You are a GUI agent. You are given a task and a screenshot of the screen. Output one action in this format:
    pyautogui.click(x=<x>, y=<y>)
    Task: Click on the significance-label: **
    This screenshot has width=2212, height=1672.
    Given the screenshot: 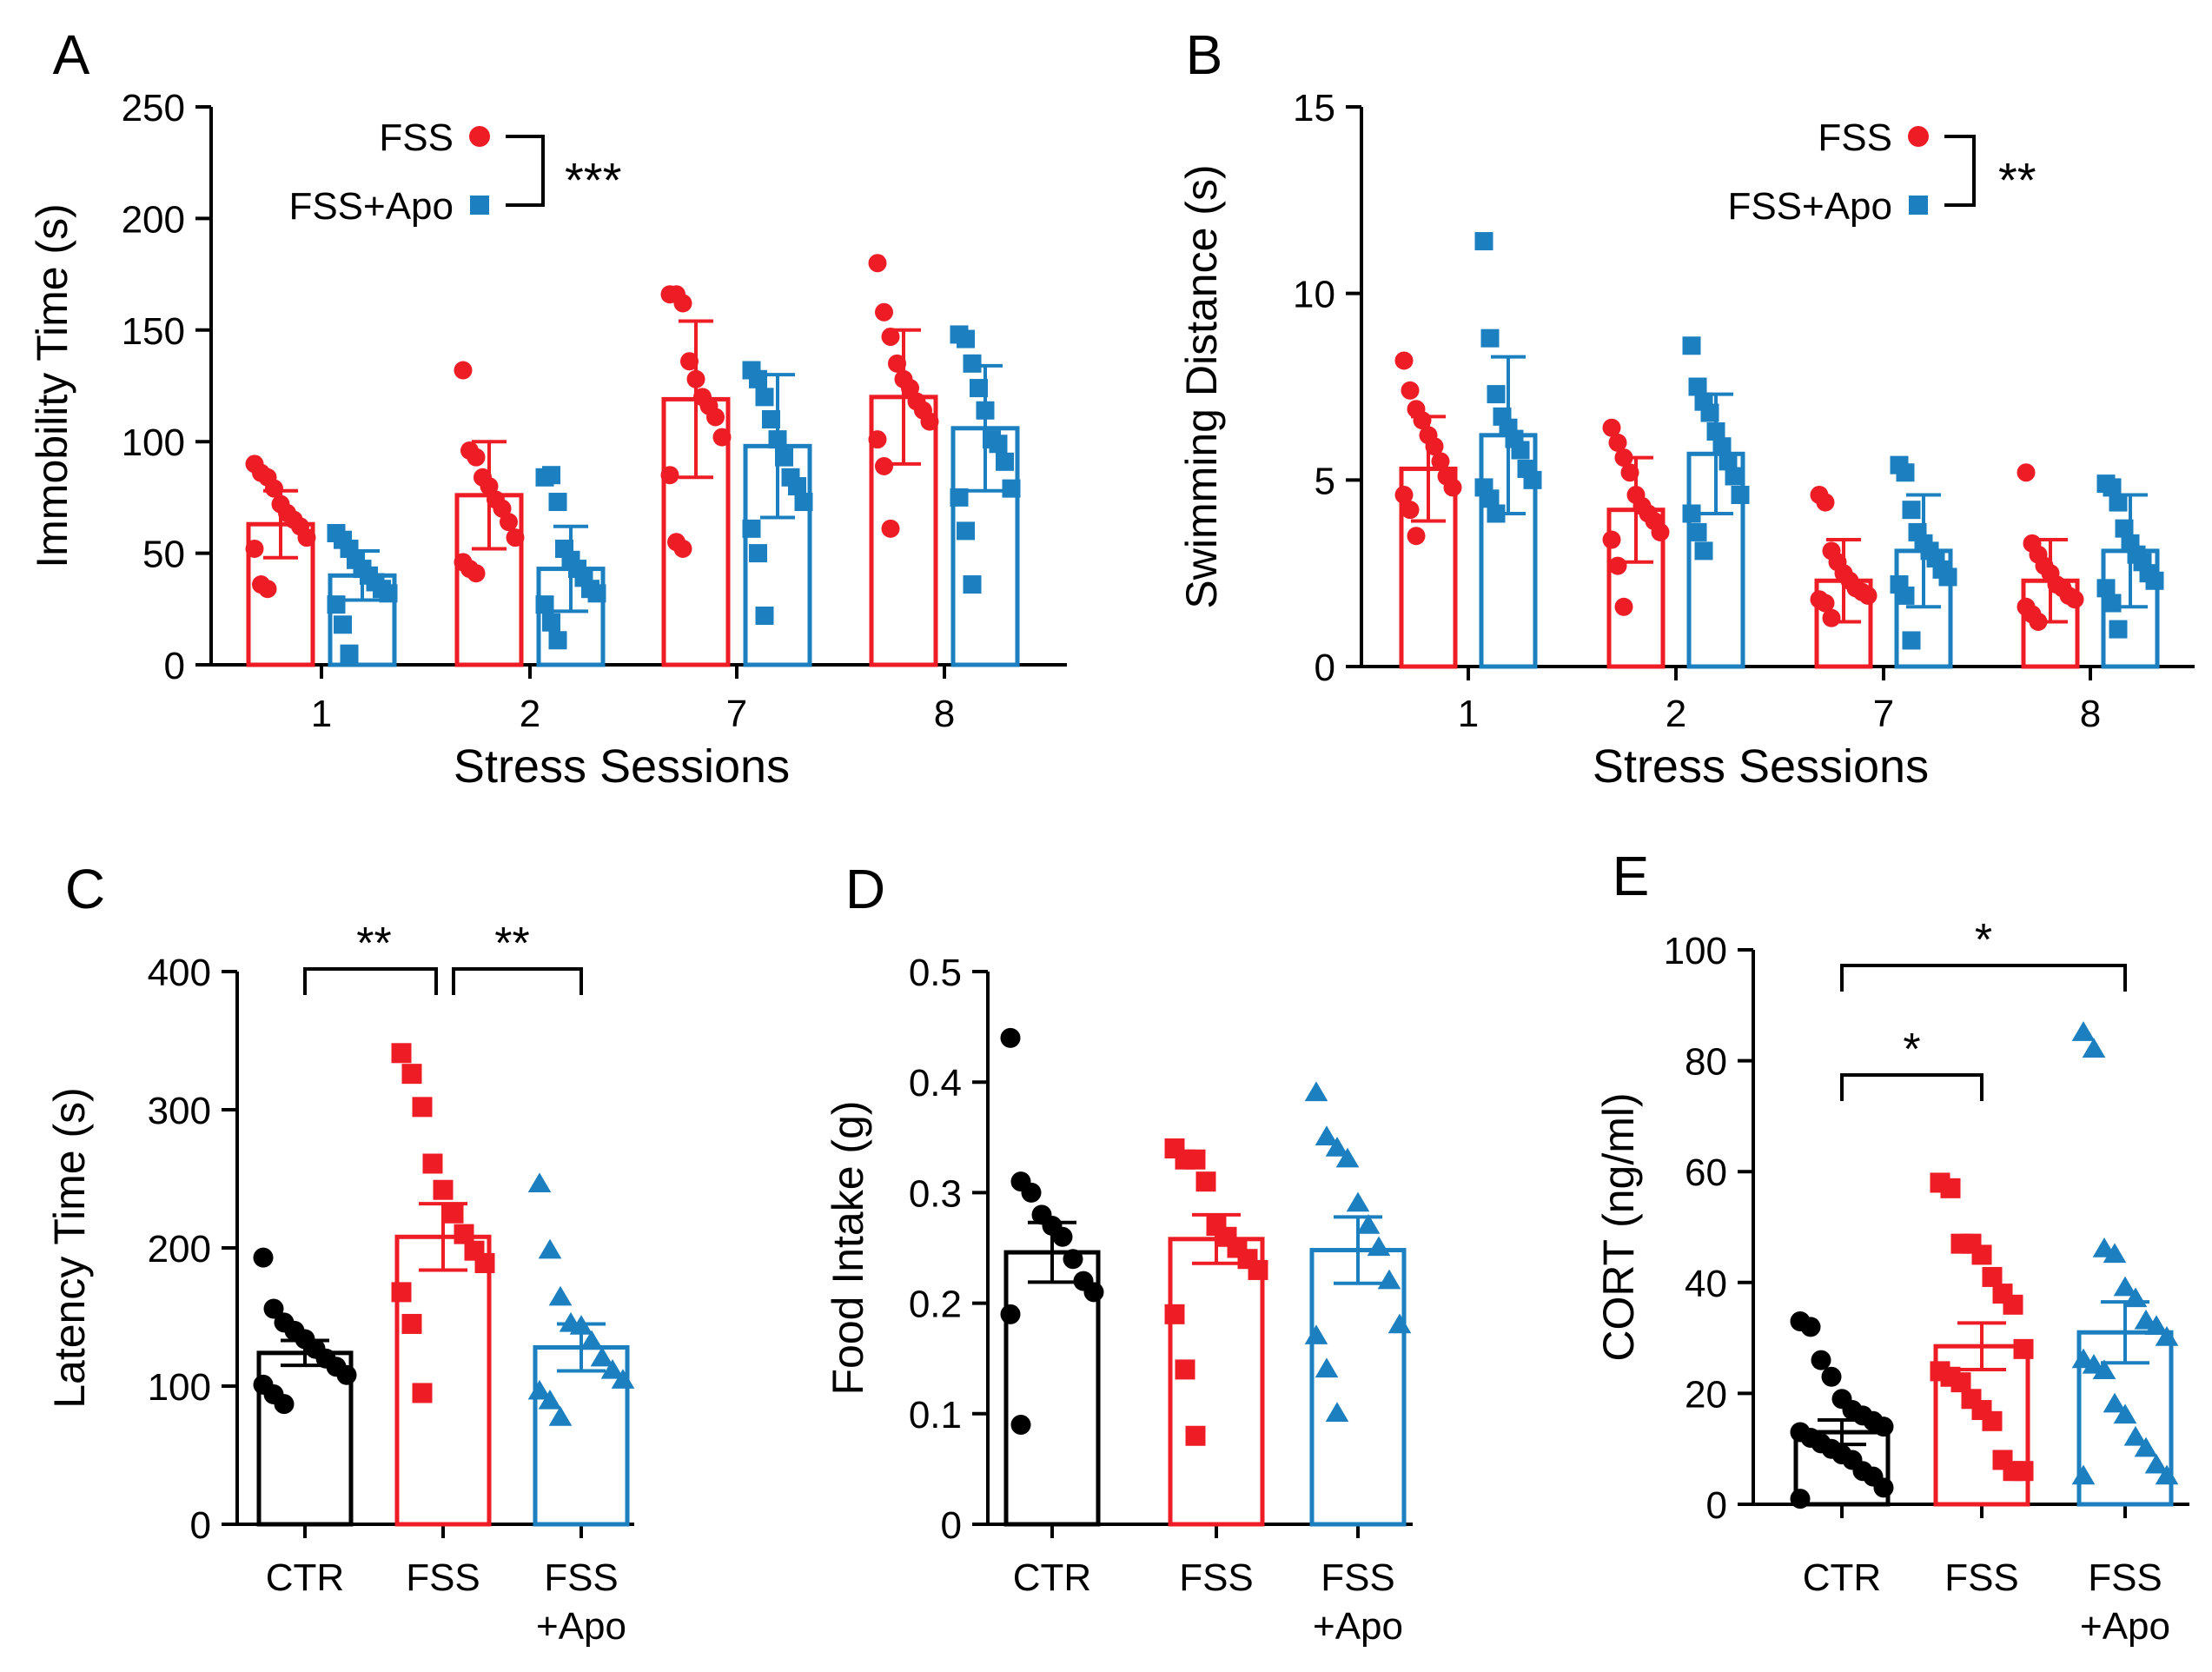 What is the action you would take?
    pyautogui.click(x=2017, y=181)
    